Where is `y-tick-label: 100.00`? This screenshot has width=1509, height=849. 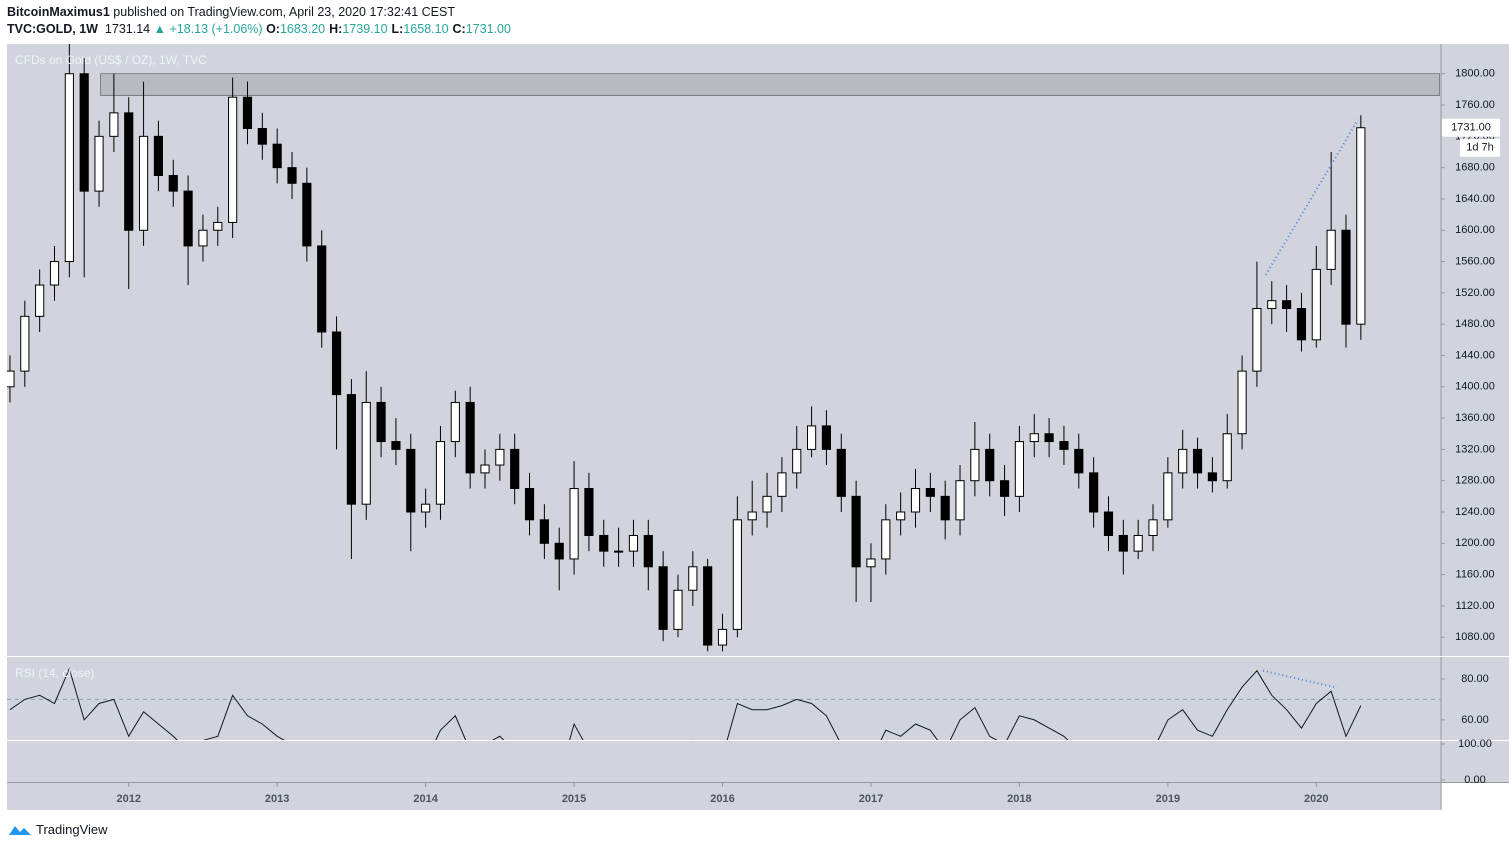 y-tick-label: 100.00 is located at coordinates (1475, 744).